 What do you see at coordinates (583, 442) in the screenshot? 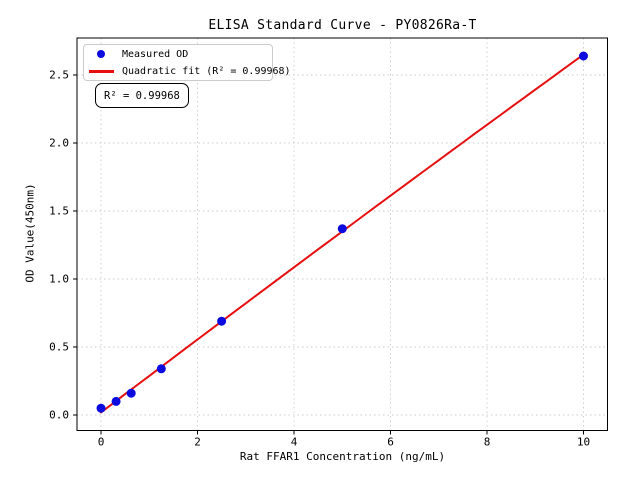
I see `x-tick-label: 10` at bounding box center [583, 442].